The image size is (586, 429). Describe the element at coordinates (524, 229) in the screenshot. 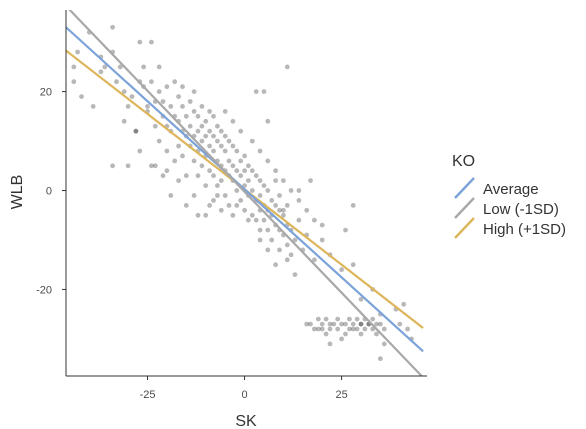

I see `legend-label-high: High (+1SD)` at that location.